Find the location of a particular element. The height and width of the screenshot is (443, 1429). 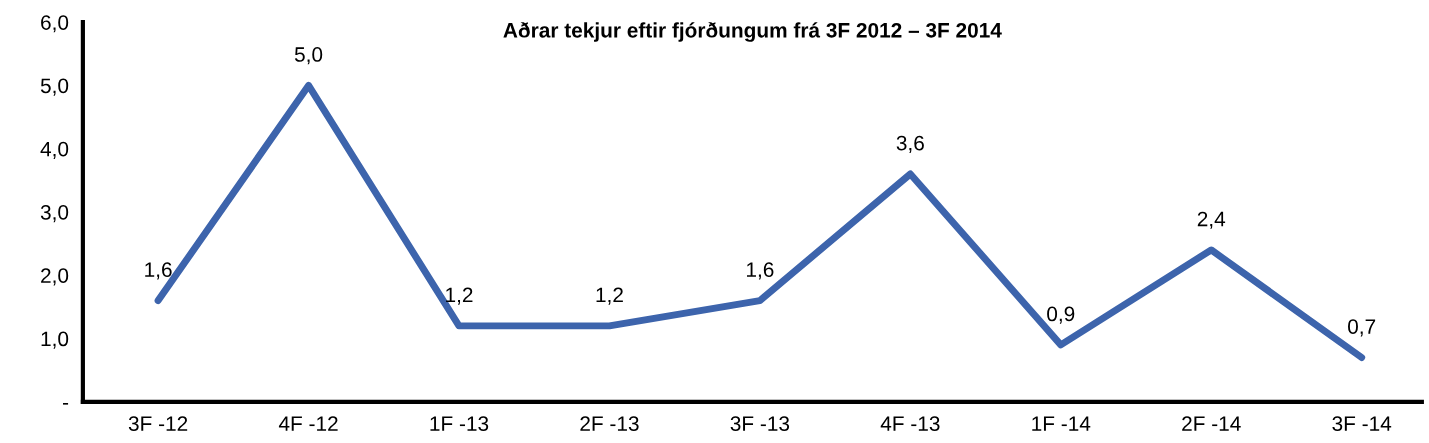

x-tick-label: 3F -14 is located at coordinates (1362, 423).